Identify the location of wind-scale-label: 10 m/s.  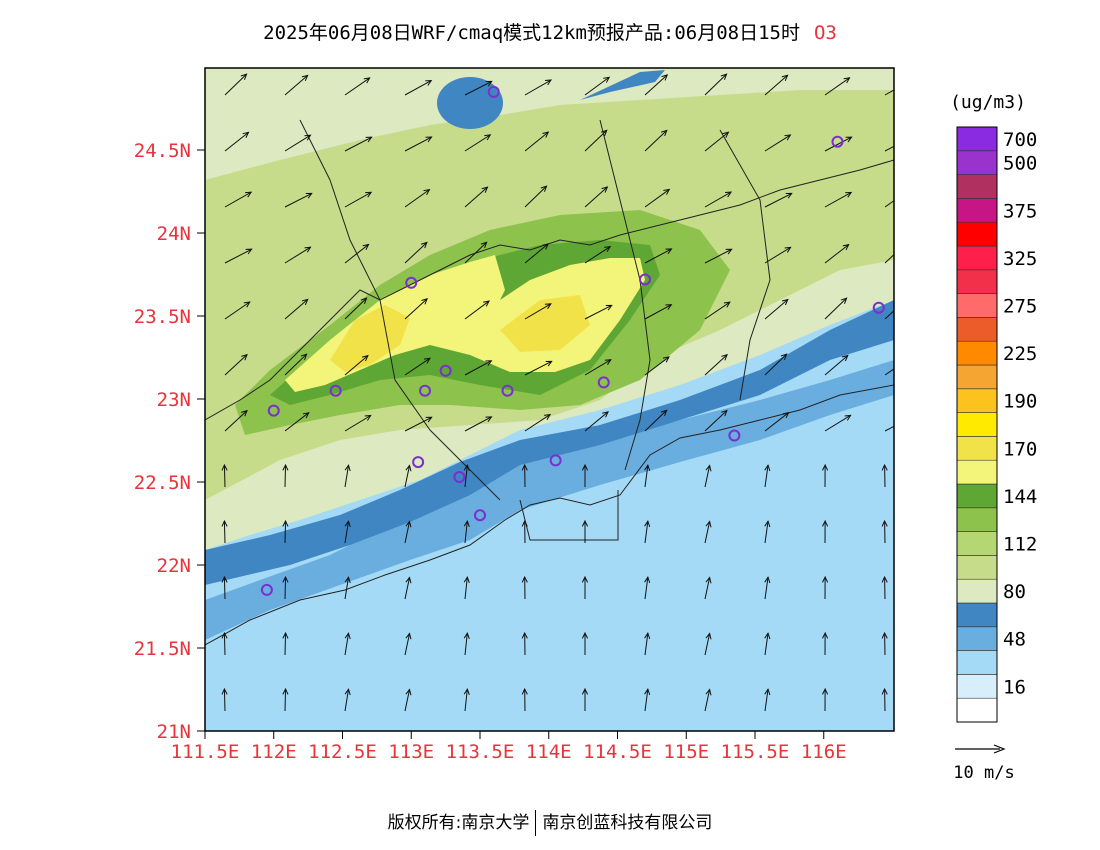
(983, 773).